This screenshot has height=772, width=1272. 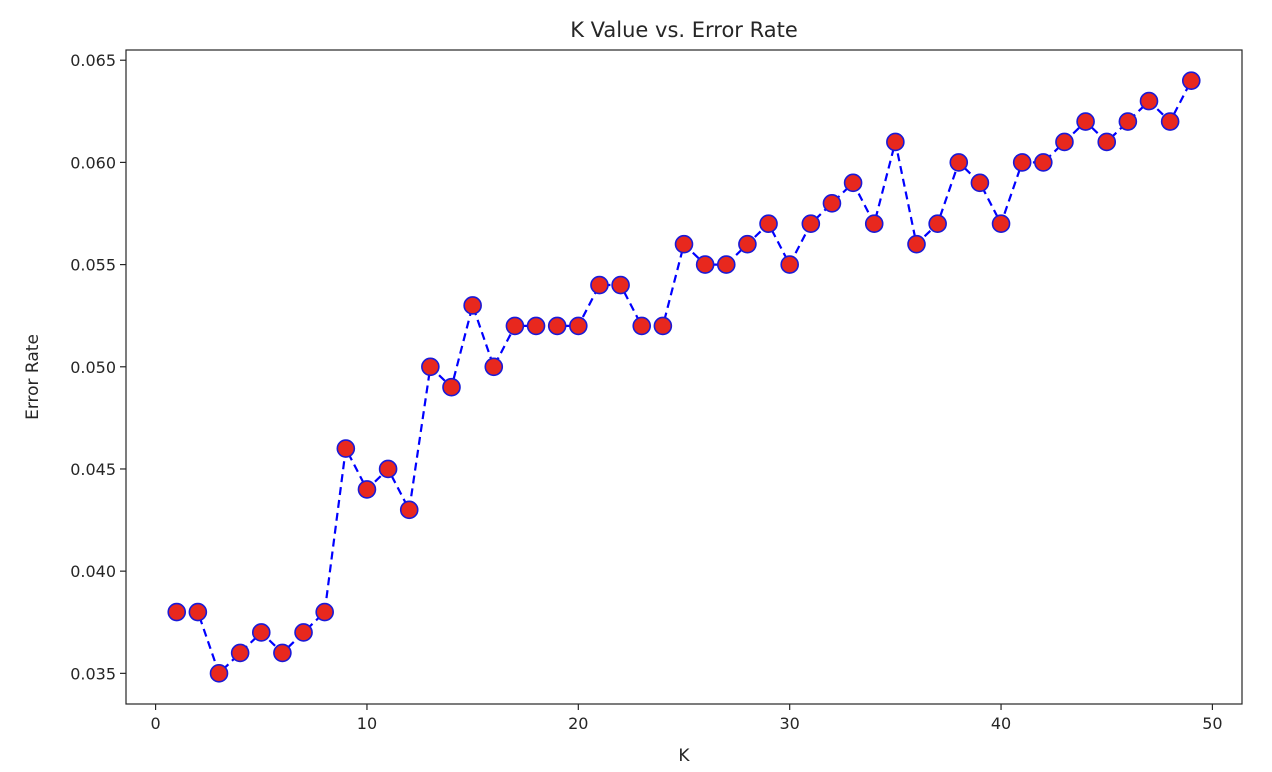 I want to click on chart-title: K Value vs. Error Rate, so click(x=684, y=30).